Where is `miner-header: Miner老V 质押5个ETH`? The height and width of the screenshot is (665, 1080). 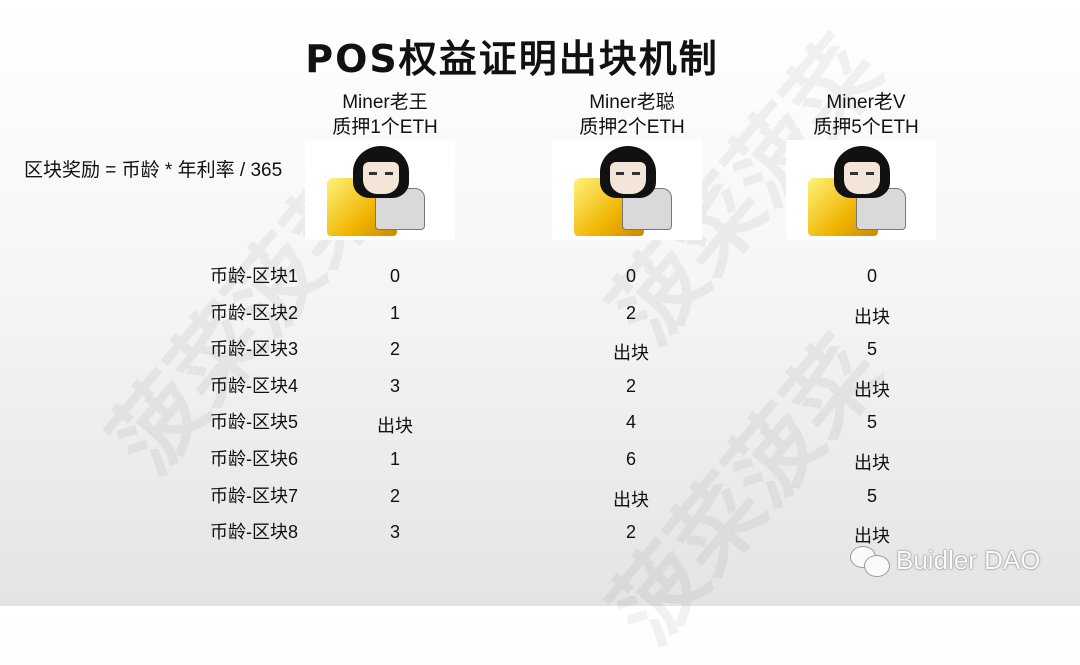 miner-header: Miner老V 质押5个ETH is located at coordinates (866, 115).